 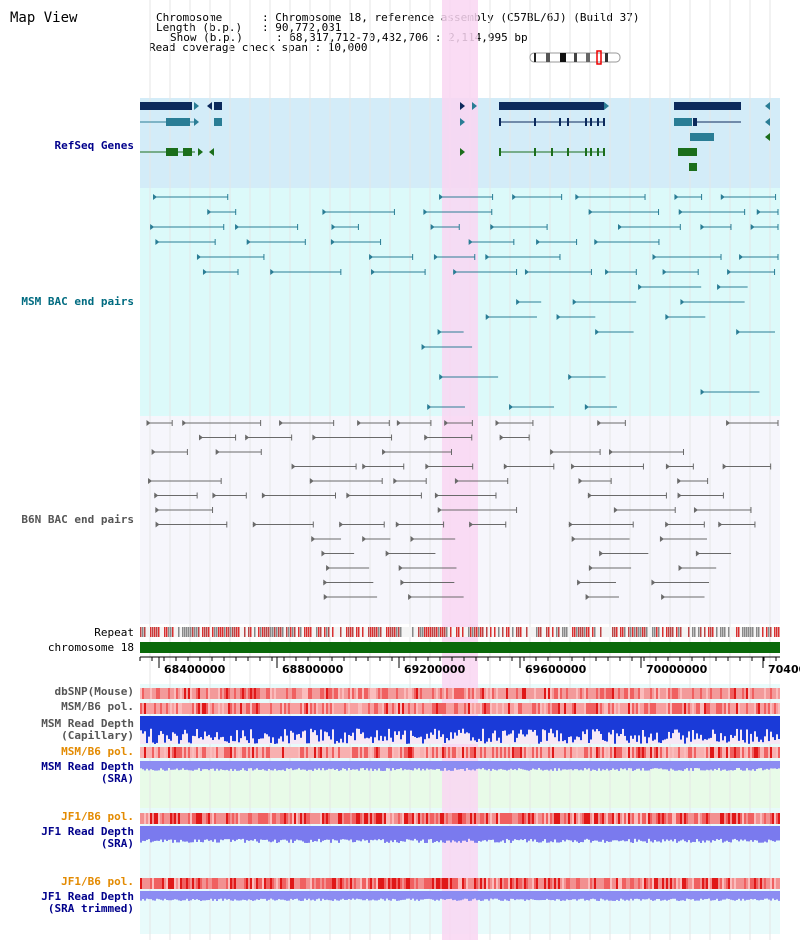 I want to click on track-label-msm-read-depth-capillary: MSM Read Depth (Capillary), so click(x=87, y=729).